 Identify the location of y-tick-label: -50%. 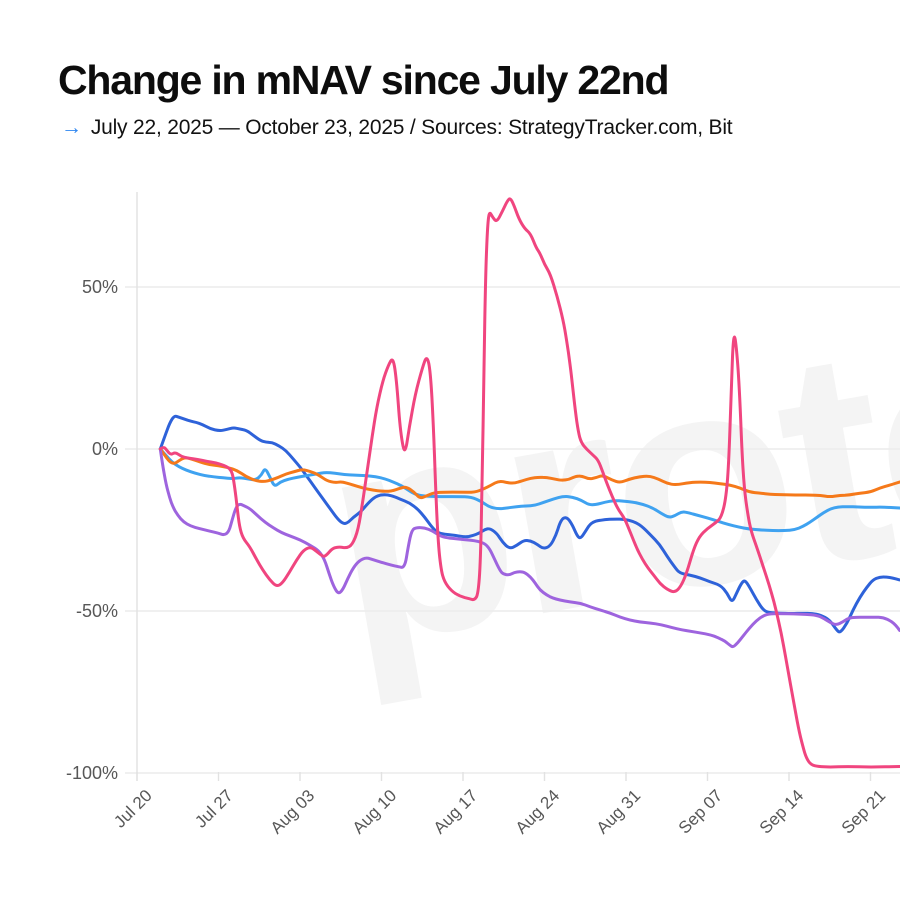
(96, 611).